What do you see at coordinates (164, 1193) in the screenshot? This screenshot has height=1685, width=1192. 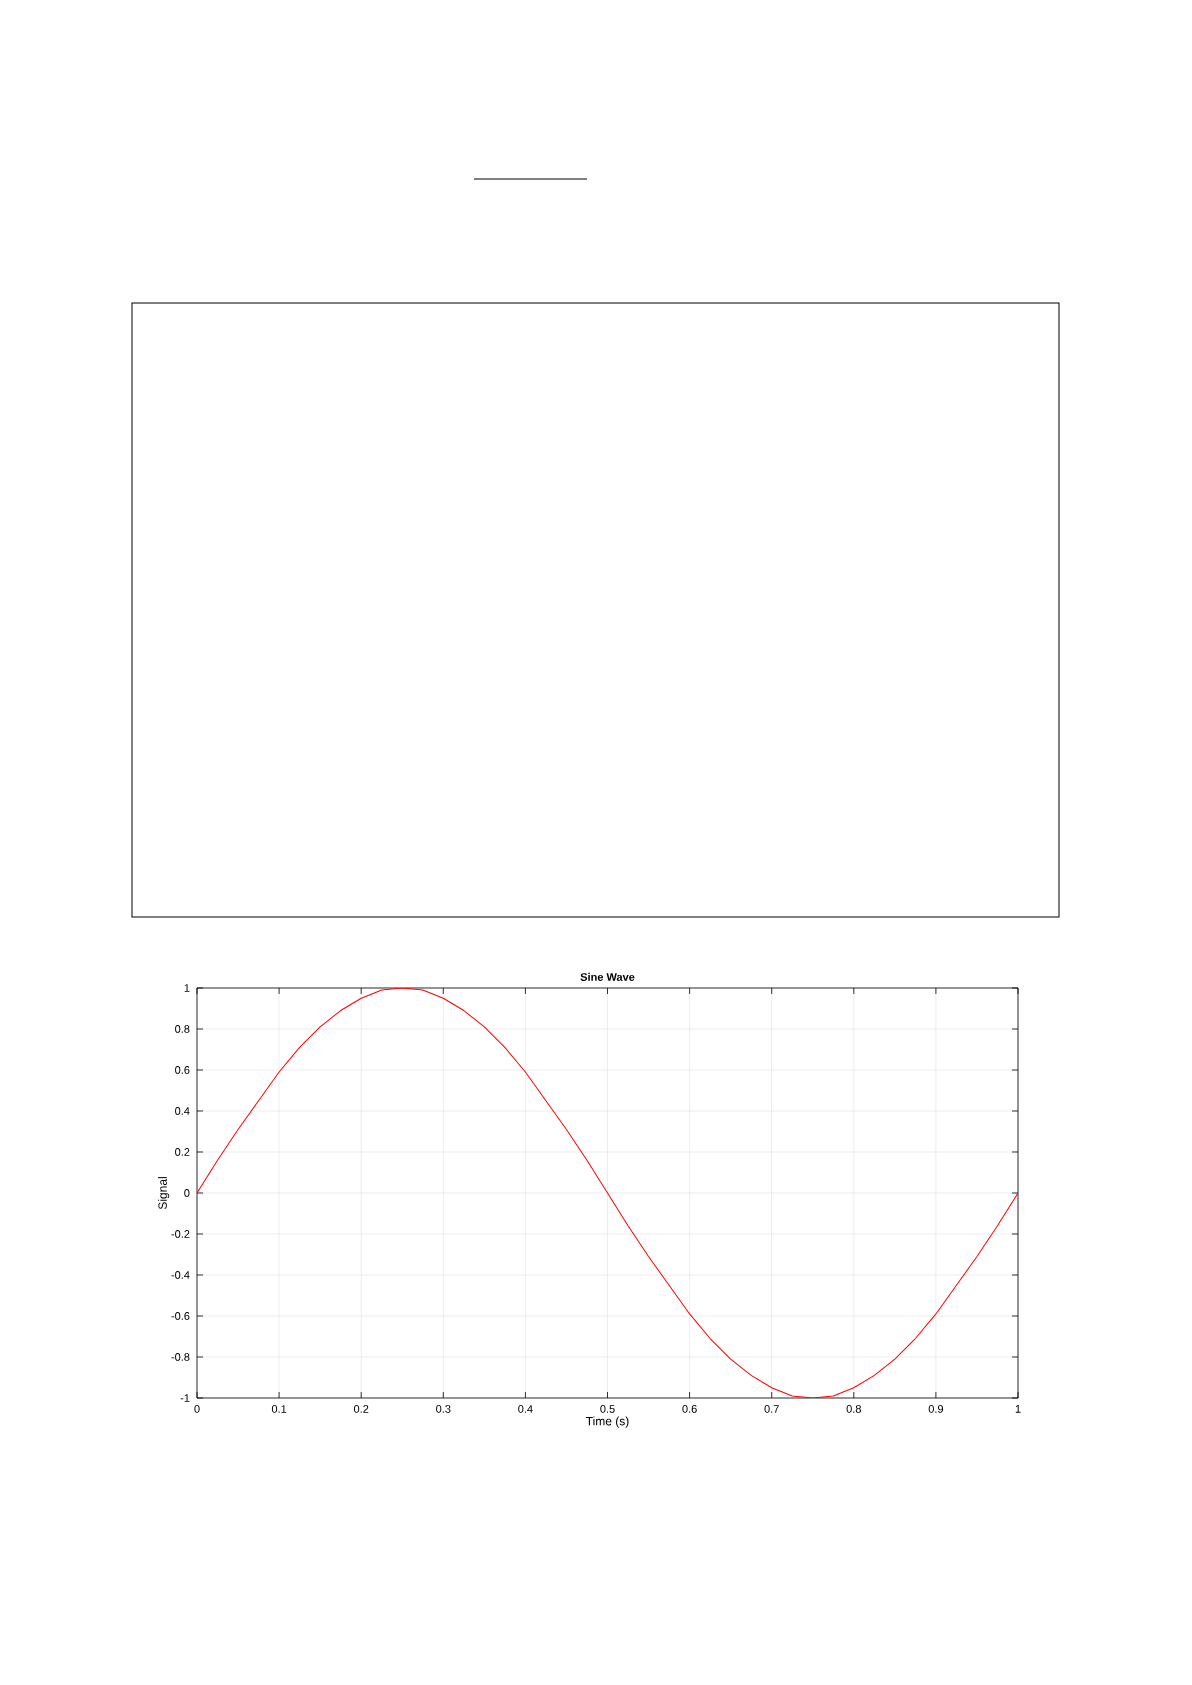 I see `y-axis-title: Signal` at bounding box center [164, 1193].